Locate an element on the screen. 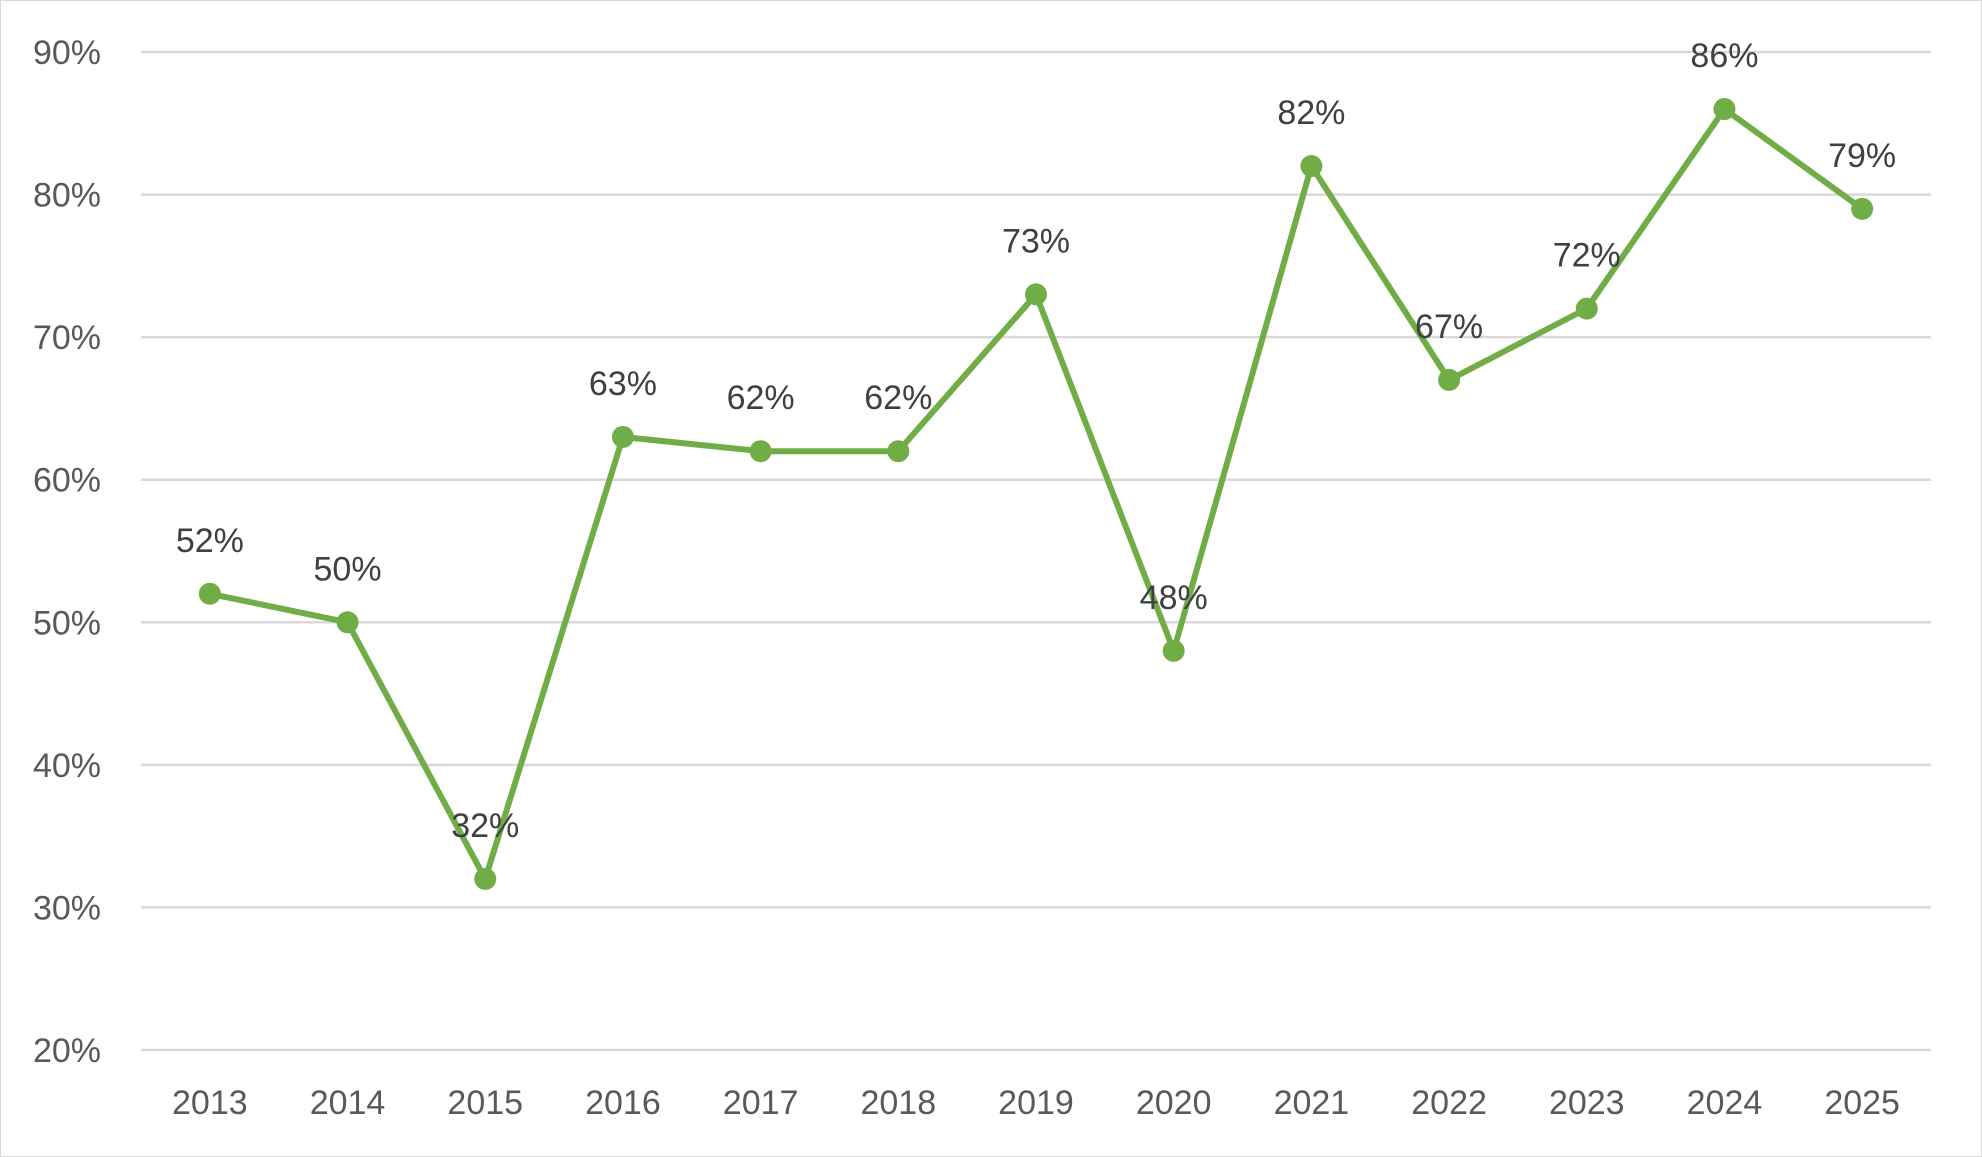 The width and height of the screenshot is (1982, 1157). y-tick-label: 80% is located at coordinates (67, 196).